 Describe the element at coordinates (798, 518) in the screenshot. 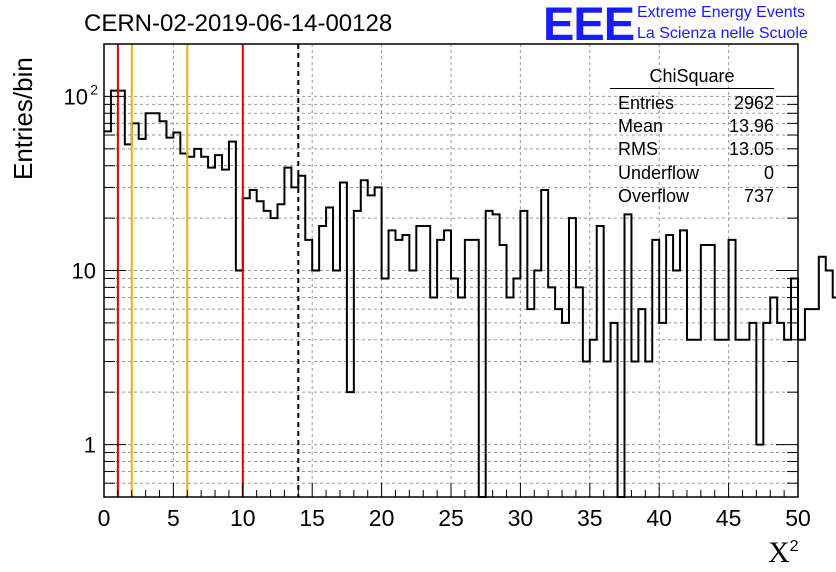

I see `x-tick-label: 50` at that location.